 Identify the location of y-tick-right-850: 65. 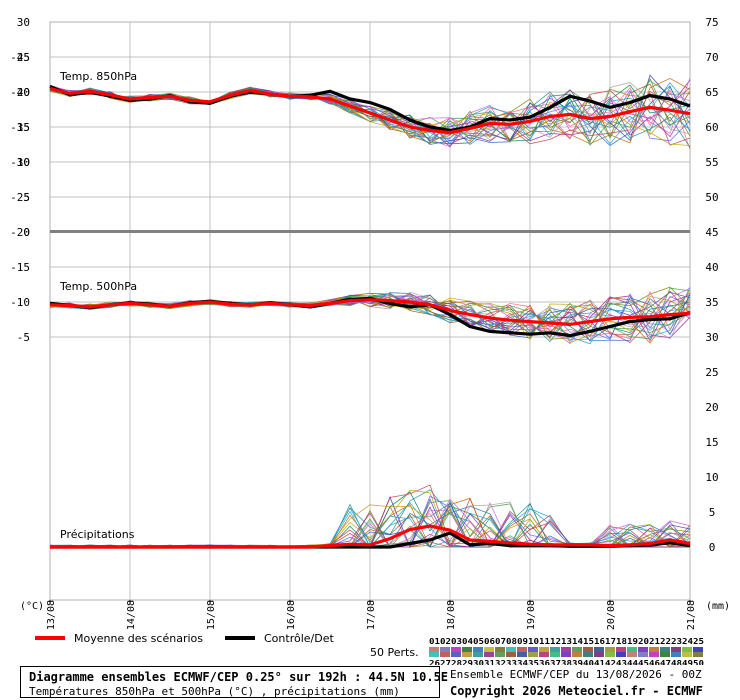
(711, 92).